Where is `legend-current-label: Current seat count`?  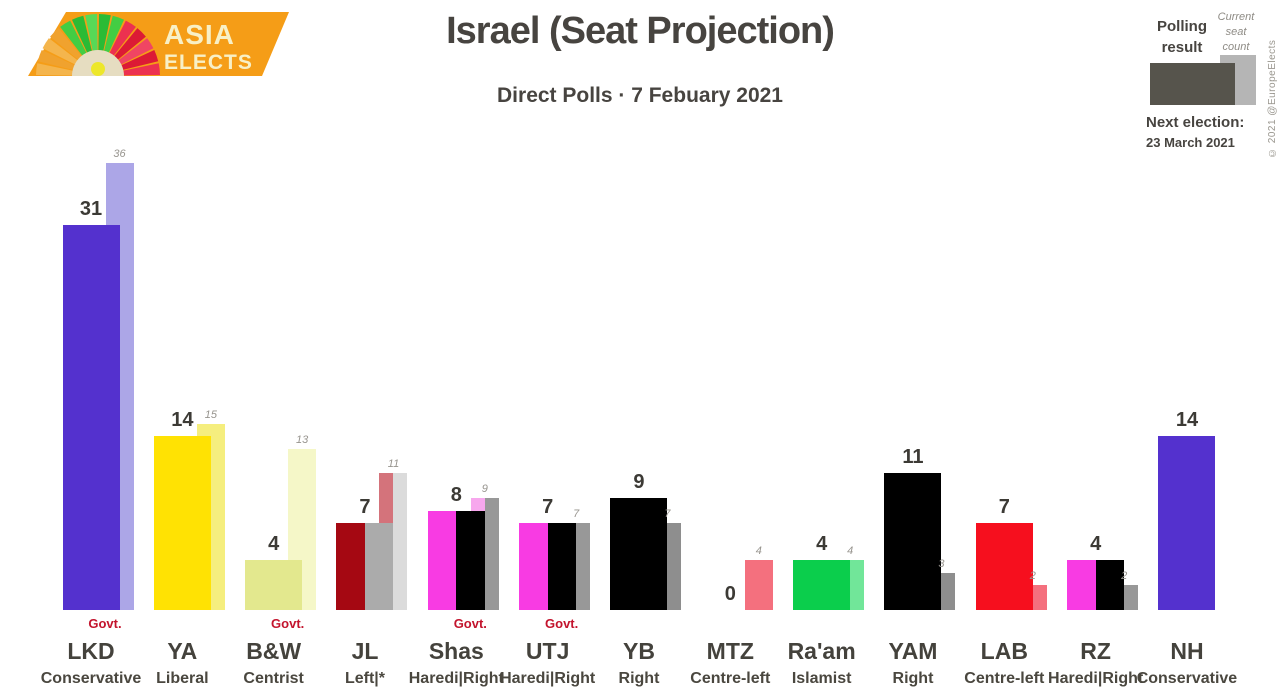
legend-current-label: Current seat count is located at coordinates (1236, 32).